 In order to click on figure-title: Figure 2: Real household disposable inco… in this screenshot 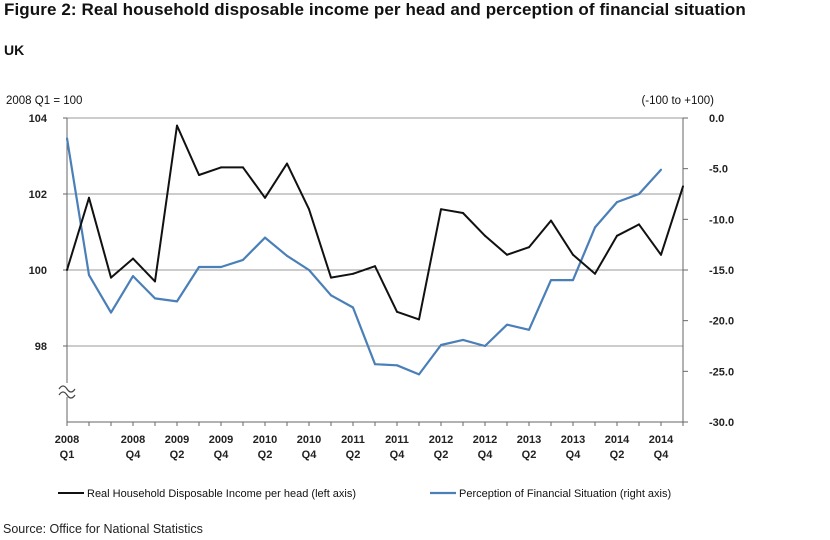, I will do `click(375, 9)`.